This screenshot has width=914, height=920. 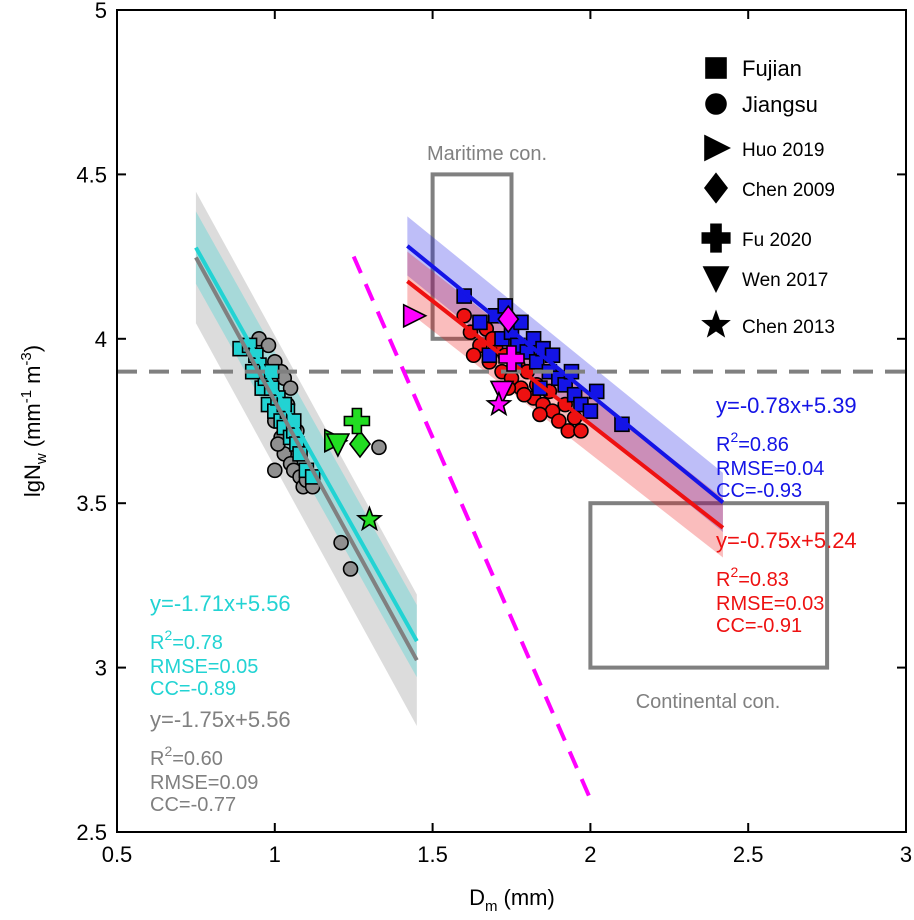 What do you see at coordinates (786, 405) in the screenshot?
I see `fujian-fit-equation: y=-0.78x+5.39` at bounding box center [786, 405].